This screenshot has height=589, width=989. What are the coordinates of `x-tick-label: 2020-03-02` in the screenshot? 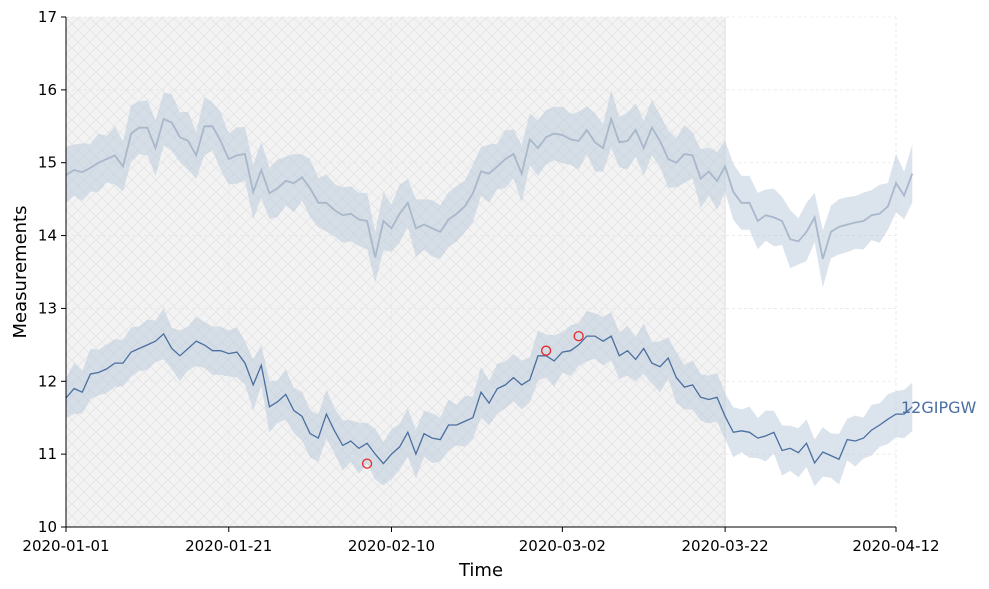 It's located at (562, 546).